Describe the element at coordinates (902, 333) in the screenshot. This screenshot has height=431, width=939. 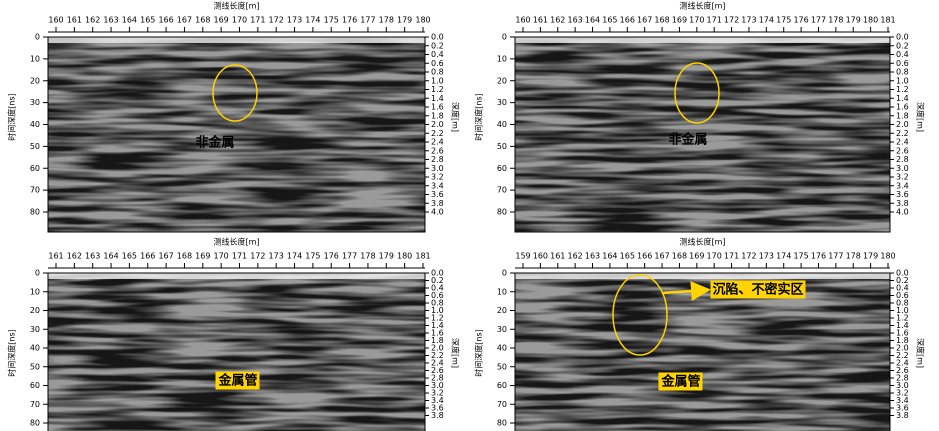
I see `y2-tick-label: 1.6` at that location.